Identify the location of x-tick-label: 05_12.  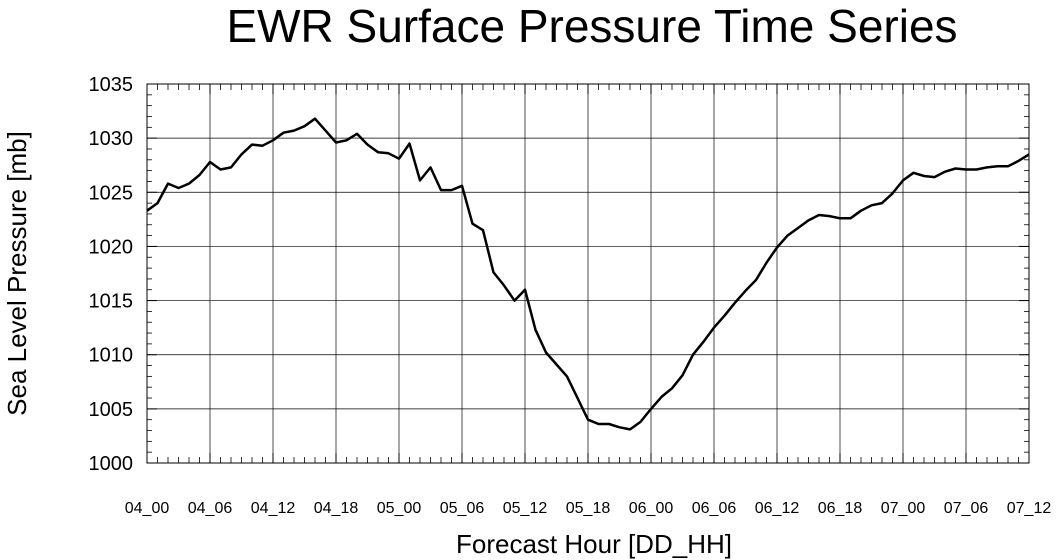
(525, 508).